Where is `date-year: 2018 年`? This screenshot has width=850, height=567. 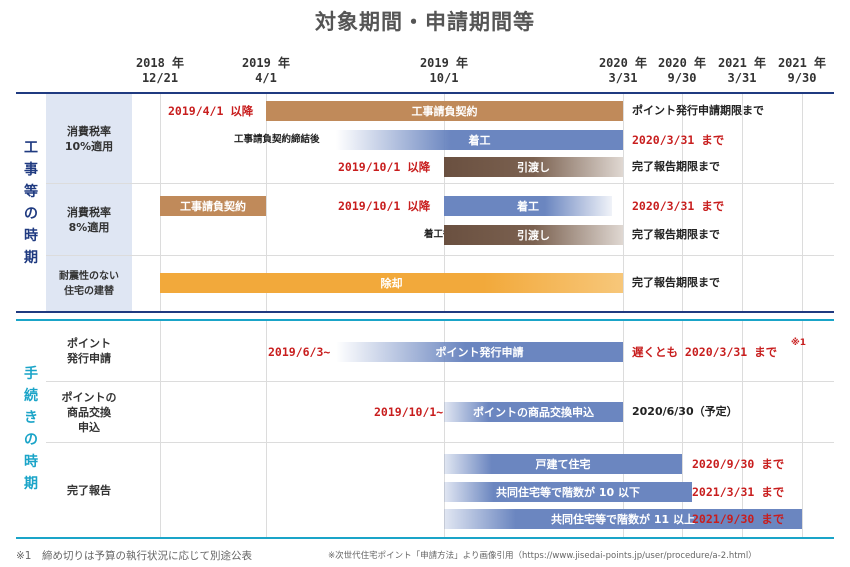 date-year: 2018 年 is located at coordinates (160, 63).